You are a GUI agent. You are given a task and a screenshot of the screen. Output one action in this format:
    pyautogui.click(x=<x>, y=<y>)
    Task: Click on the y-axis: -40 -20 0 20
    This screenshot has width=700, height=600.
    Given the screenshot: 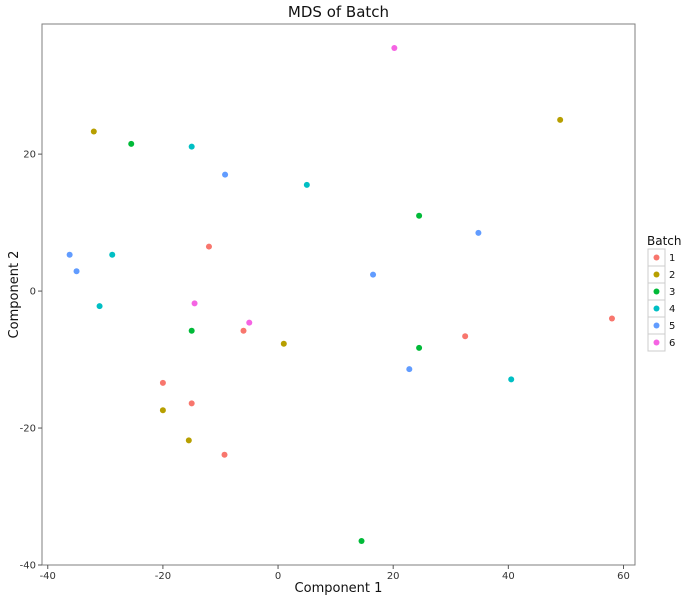 What is the action you would take?
    pyautogui.click(x=31, y=361)
    